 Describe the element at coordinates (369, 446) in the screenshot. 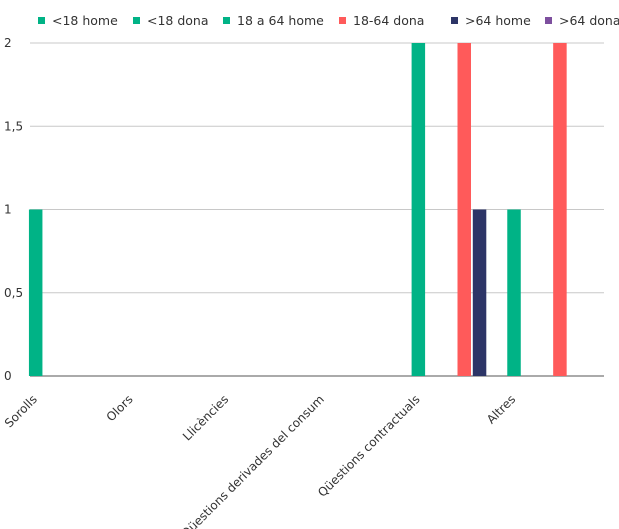

I see `x-tick-label: Qüestions contractuals` at that location.